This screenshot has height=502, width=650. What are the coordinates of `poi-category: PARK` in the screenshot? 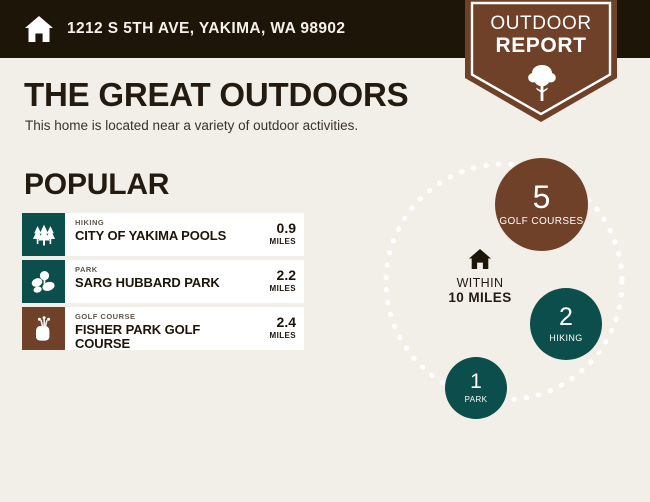 It's located at (86, 269).